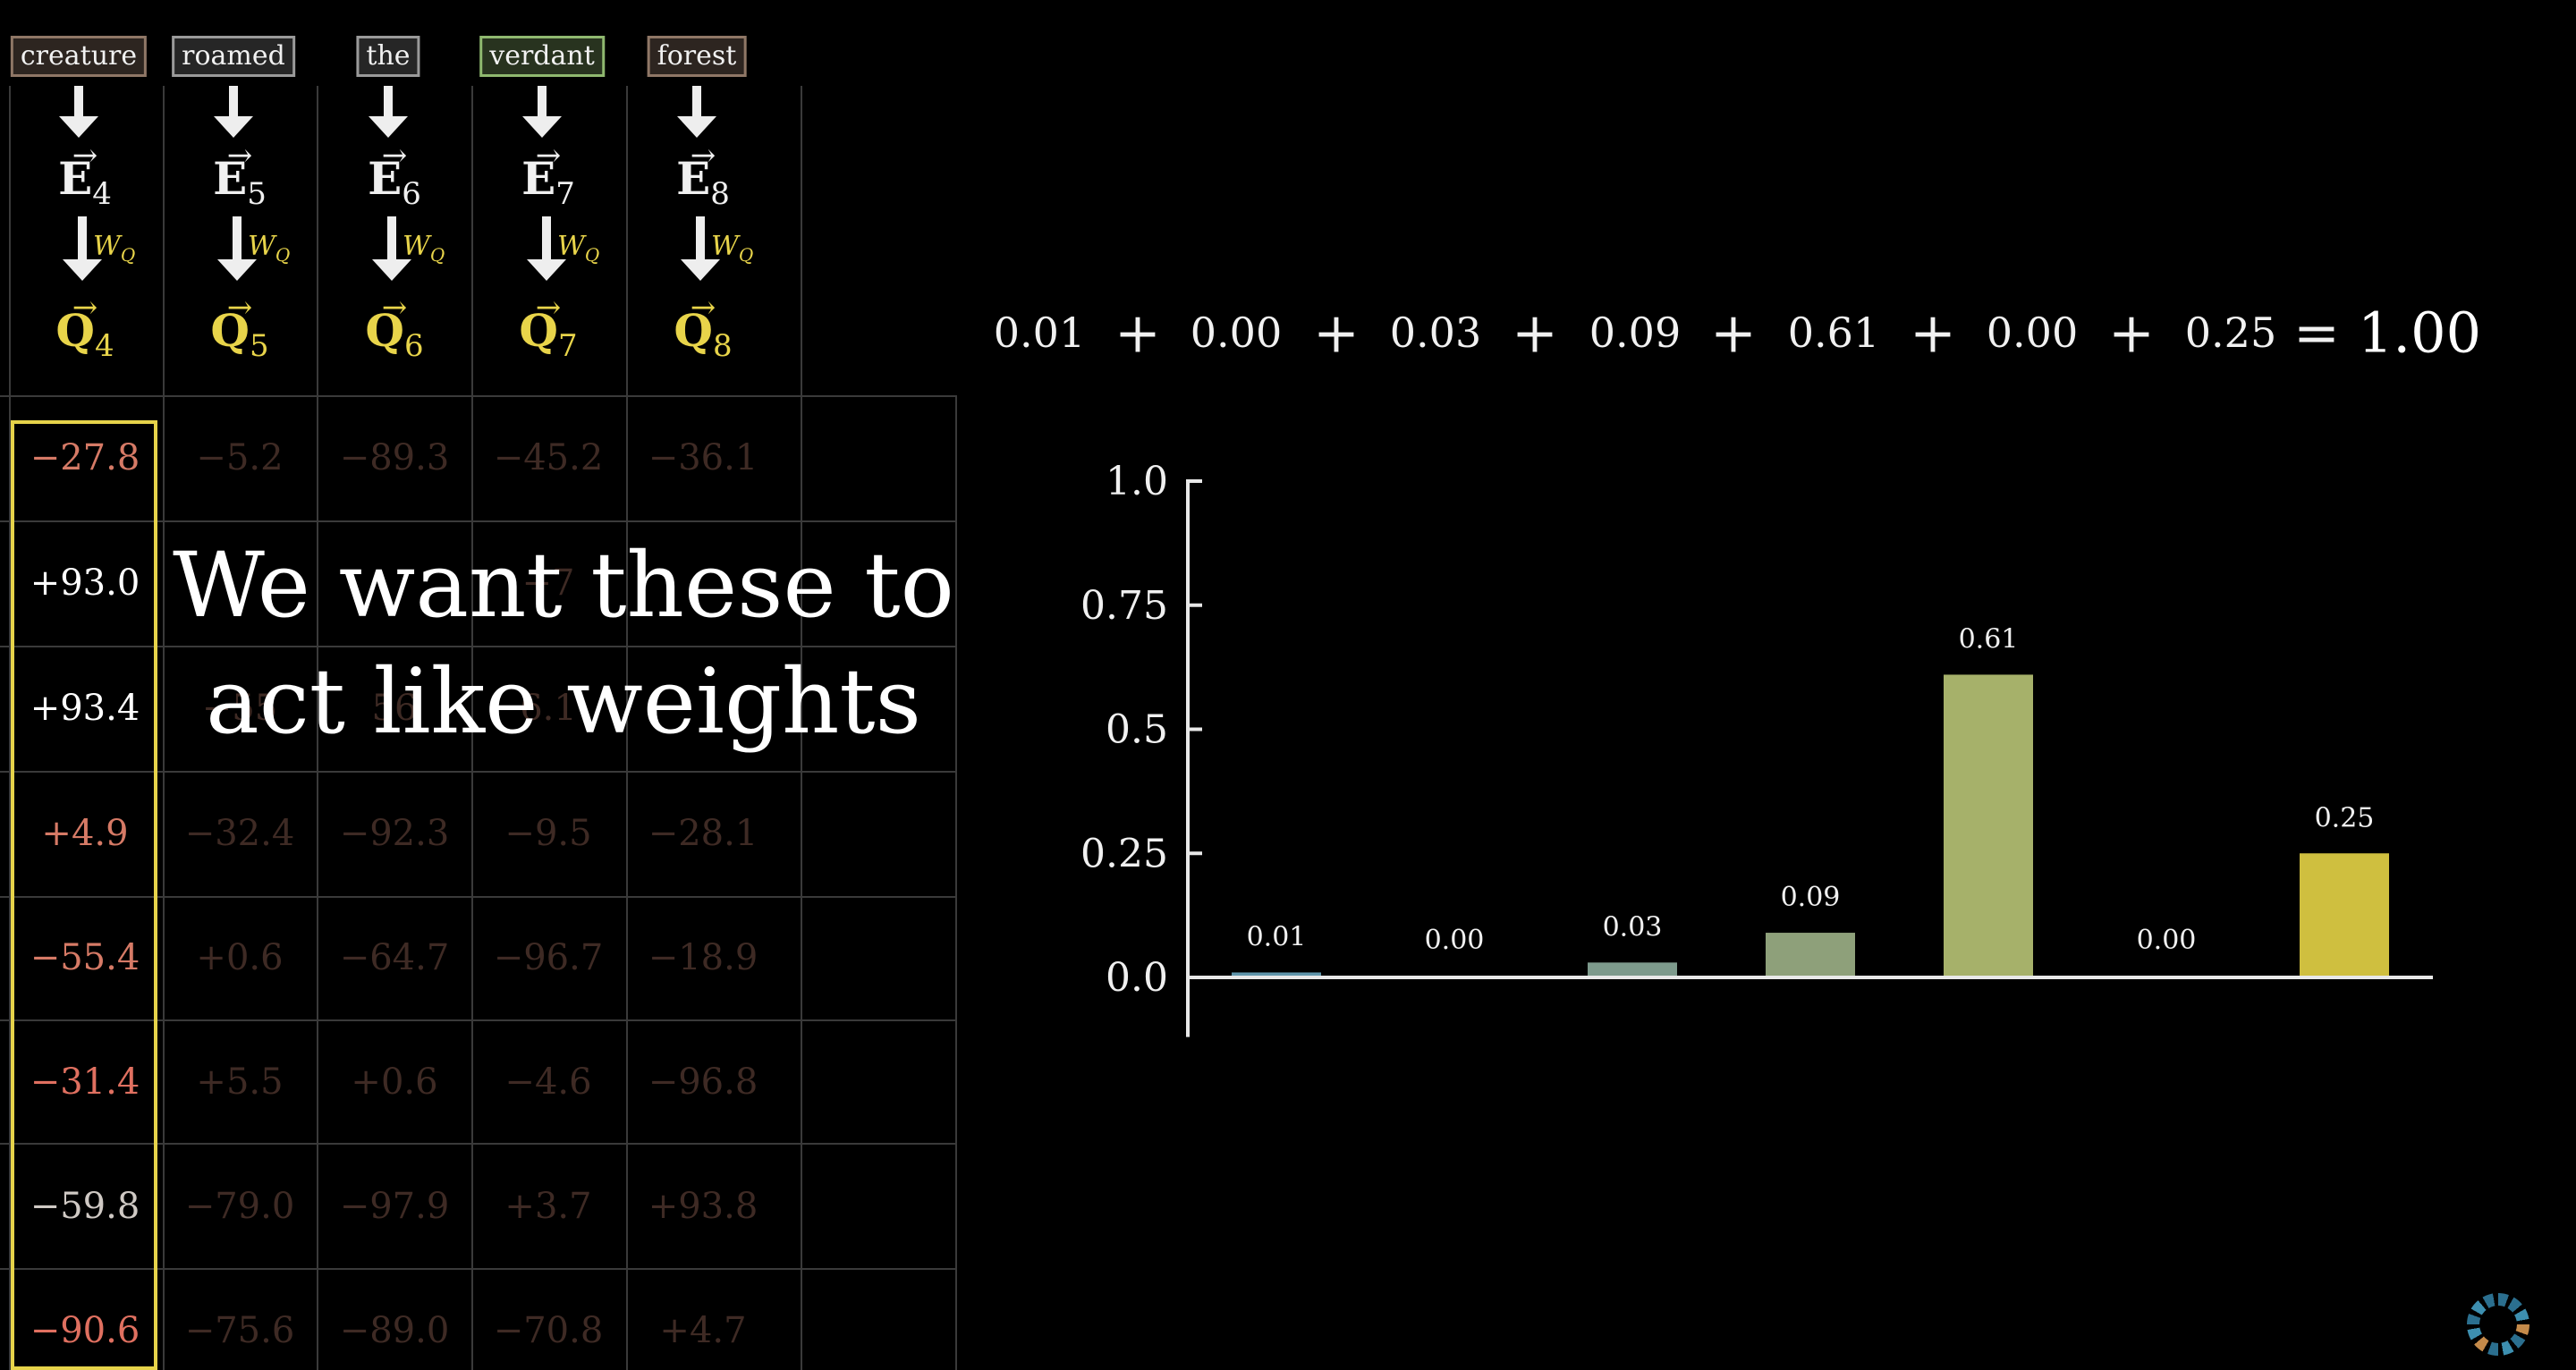  Describe the element at coordinates (2230, 333) in the screenshot. I see `equation-term: 0.25` at that location.